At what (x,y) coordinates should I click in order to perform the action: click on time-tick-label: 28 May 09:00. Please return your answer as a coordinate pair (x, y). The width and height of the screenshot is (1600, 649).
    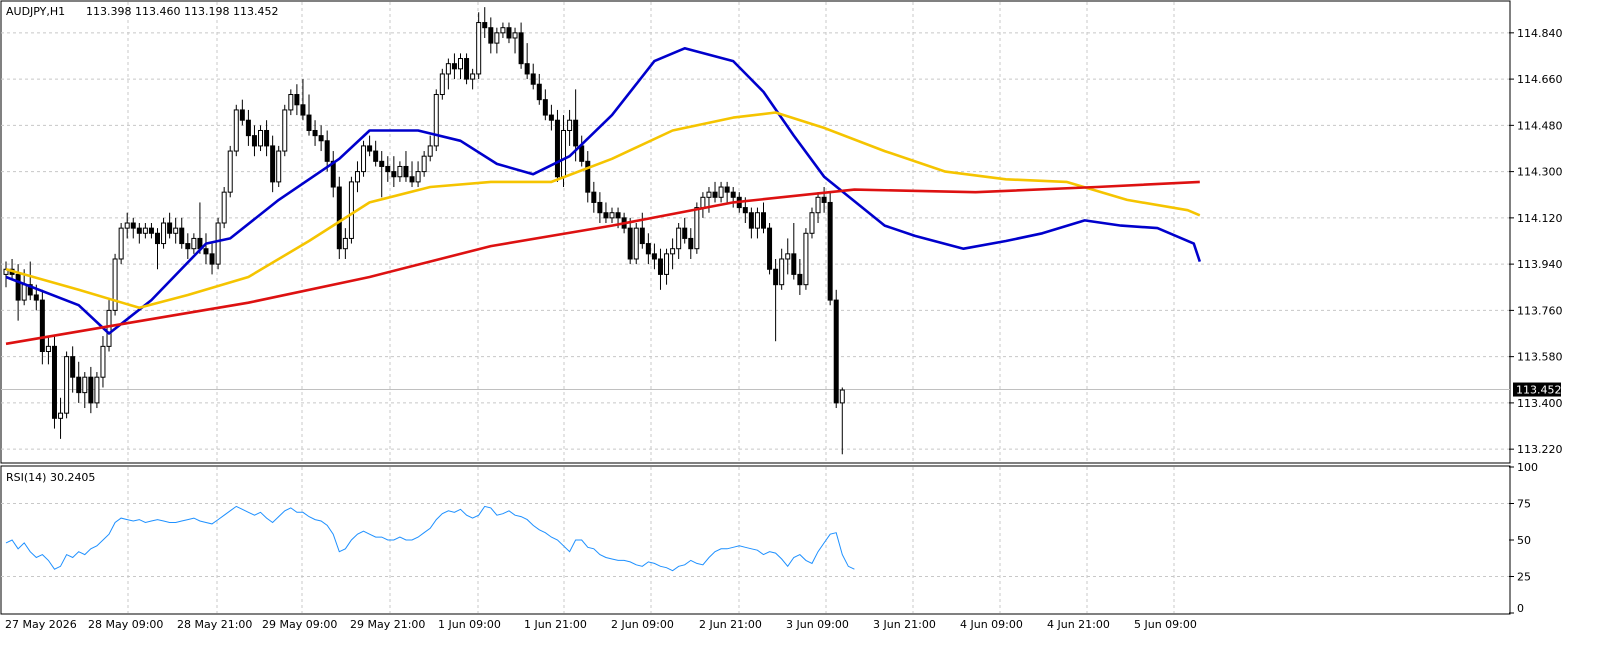
    Looking at the image, I should click on (125, 624).